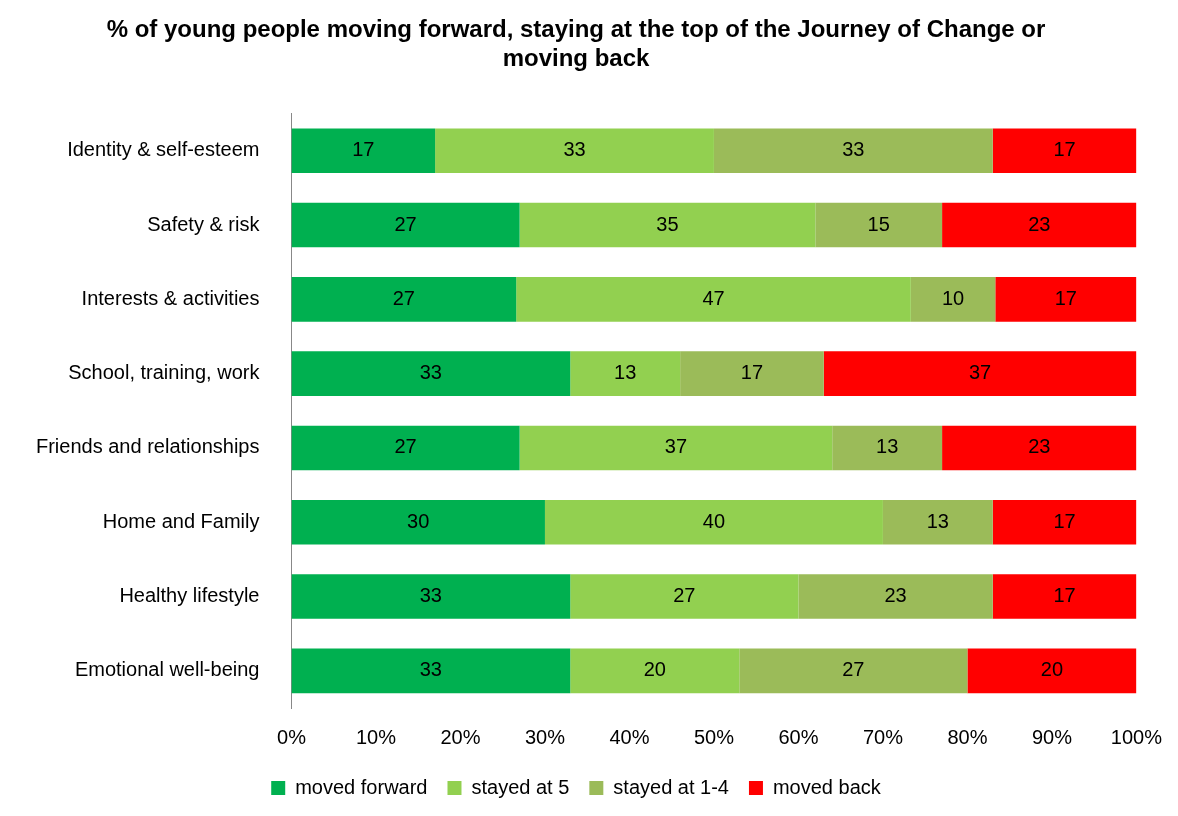  What do you see at coordinates (576, 43) in the screenshot?
I see `chart-title: % of young people moving forward, staying at the top of the Journey of Change or moving back` at bounding box center [576, 43].